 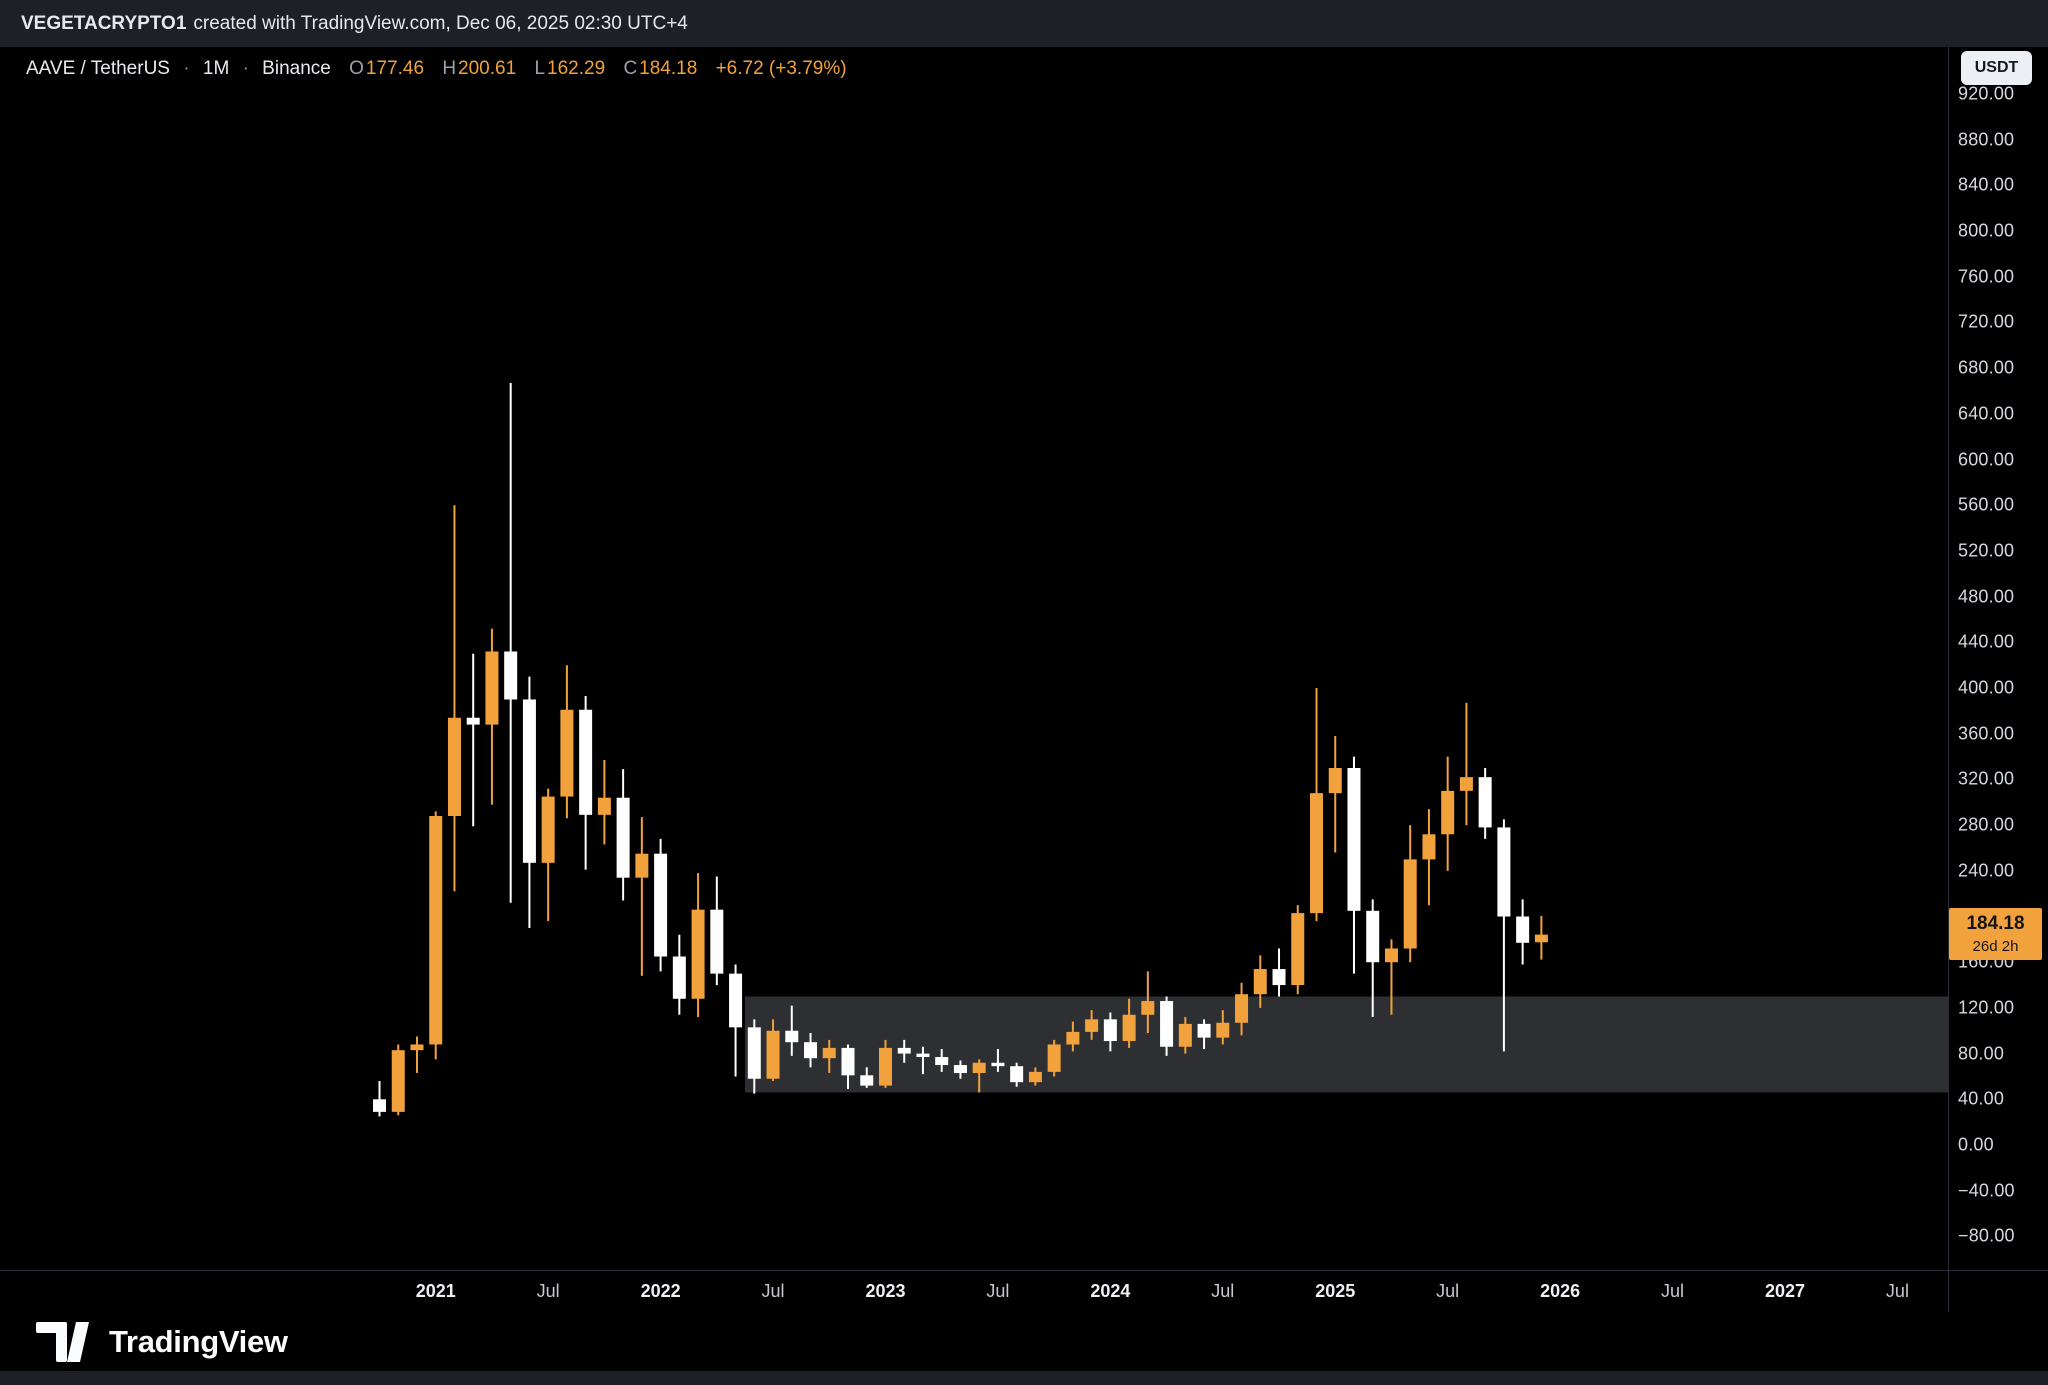 What do you see at coordinates (216, 68) in the screenshot?
I see `interval-label: 1M` at bounding box center [216, 68].